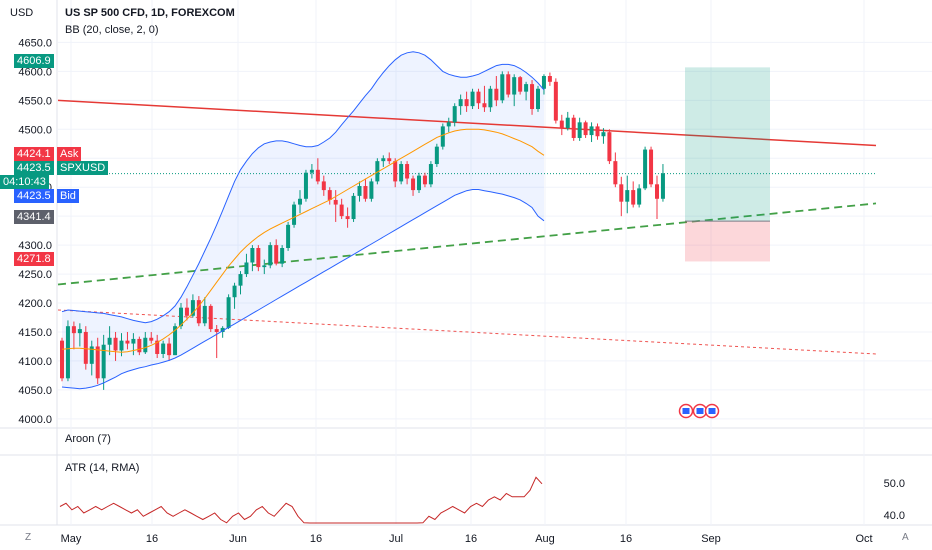  Describe the element at coordinates (150, 13) in the screenshot. I see `chart-title: US SP 500 CFD, 1D, FOREXCOM` at that location.